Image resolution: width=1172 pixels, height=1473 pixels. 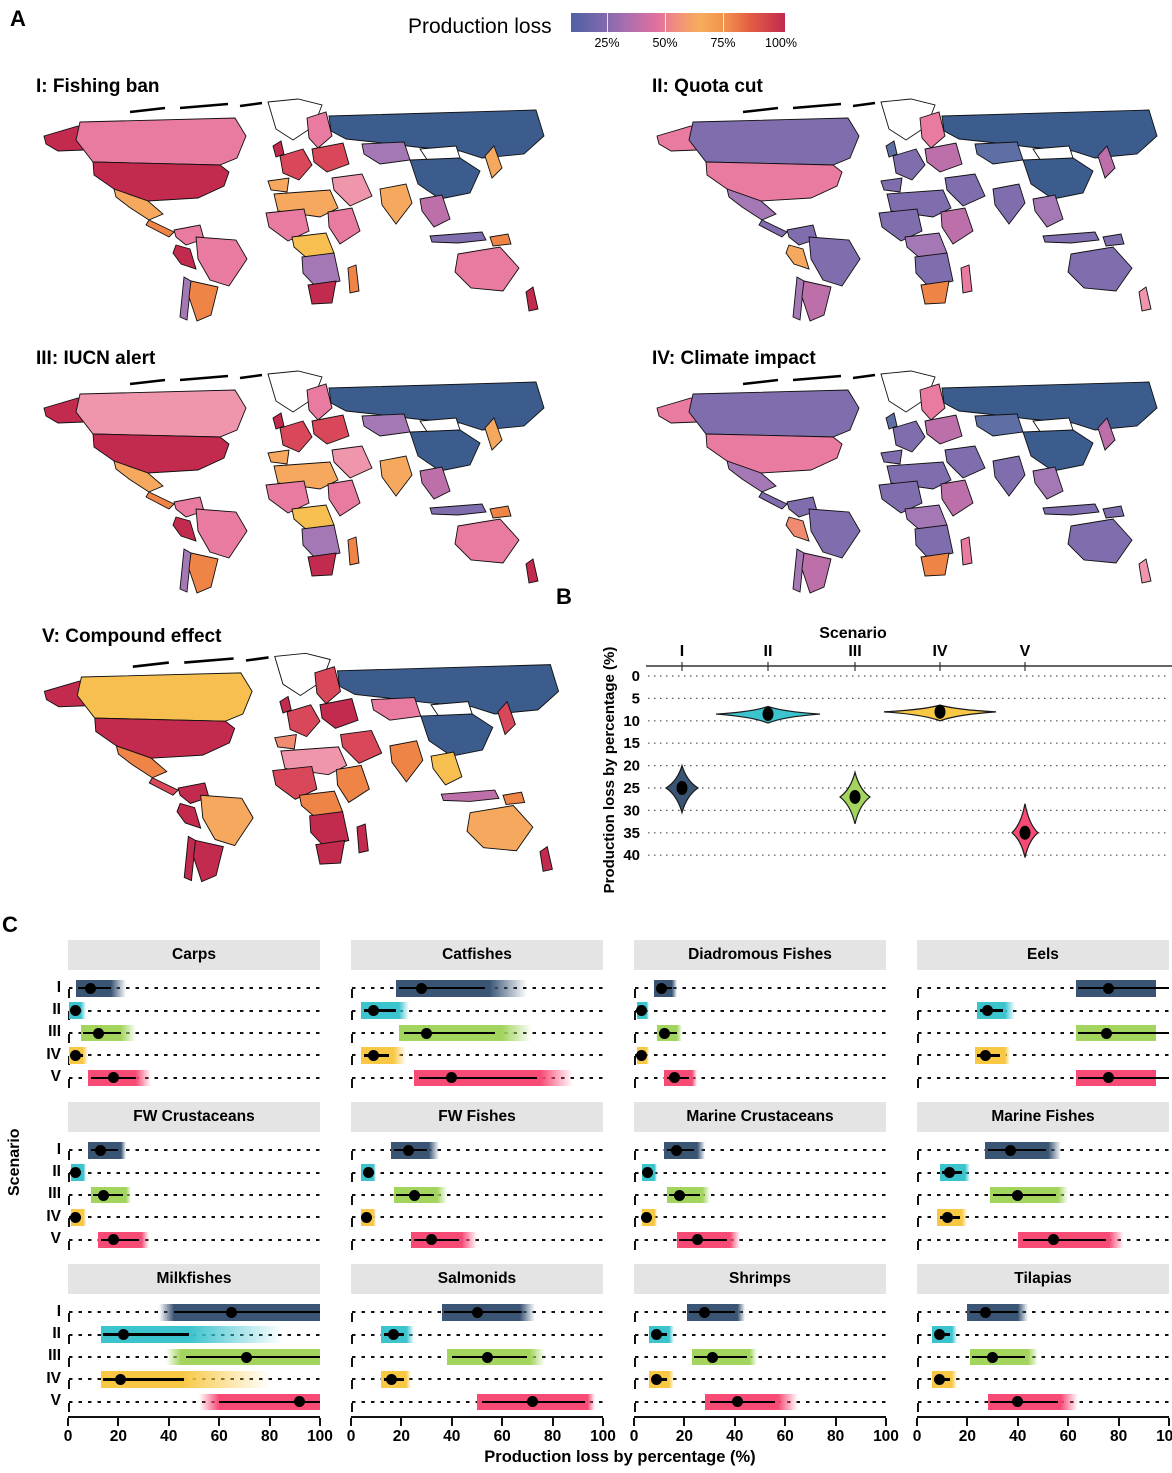 I want to click on map-title-I: I: Fishing ban, so click(x=98, y=86).